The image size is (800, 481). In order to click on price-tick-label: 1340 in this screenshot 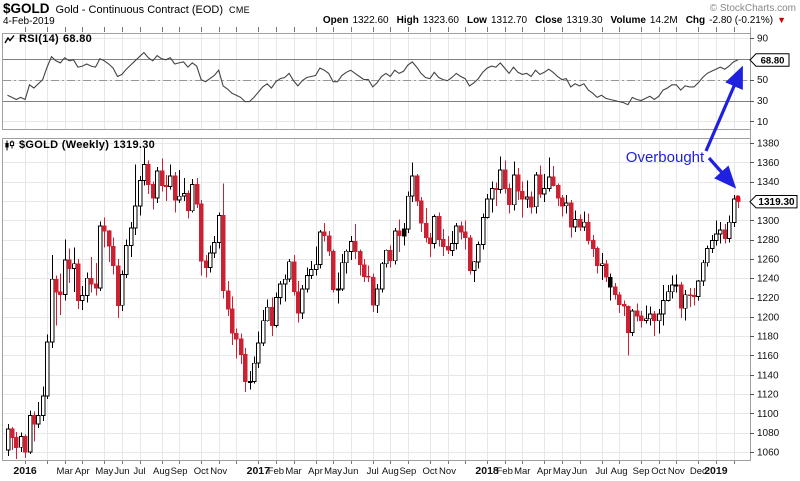, I will do `click(768, 182)`.